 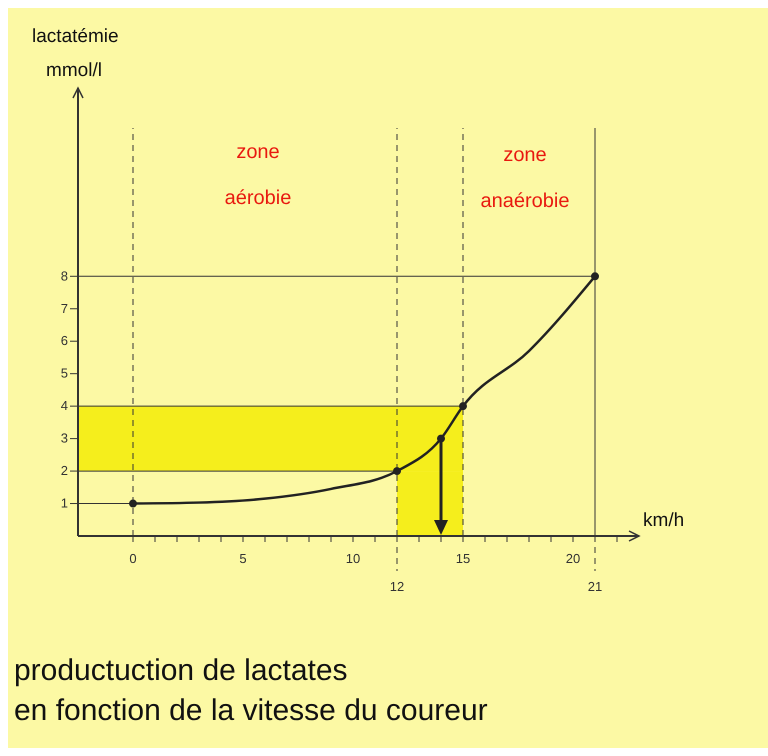 What do you see at coordinates (258, 175) in the screenshot?
I see `text: zone aérobie` at bounding box center [258, 175].